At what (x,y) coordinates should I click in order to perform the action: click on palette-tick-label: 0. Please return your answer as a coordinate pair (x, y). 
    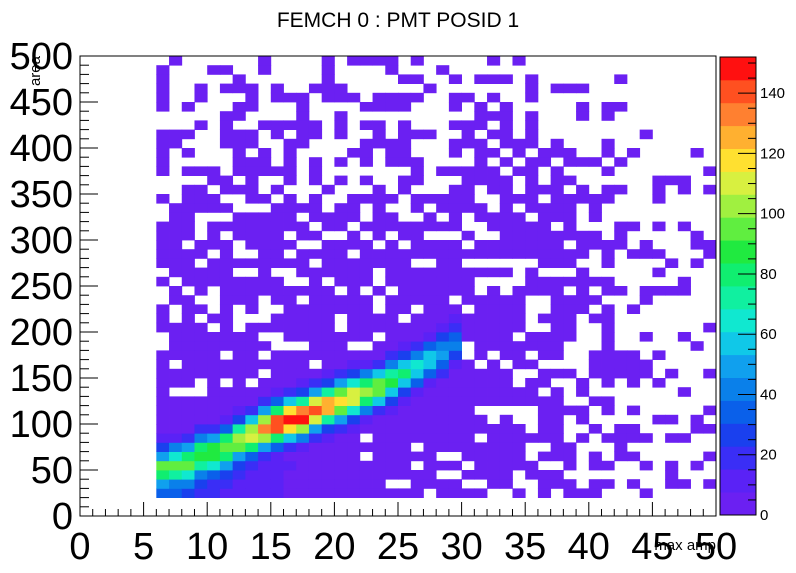
    Looking at the image, I should click on (764, 515).